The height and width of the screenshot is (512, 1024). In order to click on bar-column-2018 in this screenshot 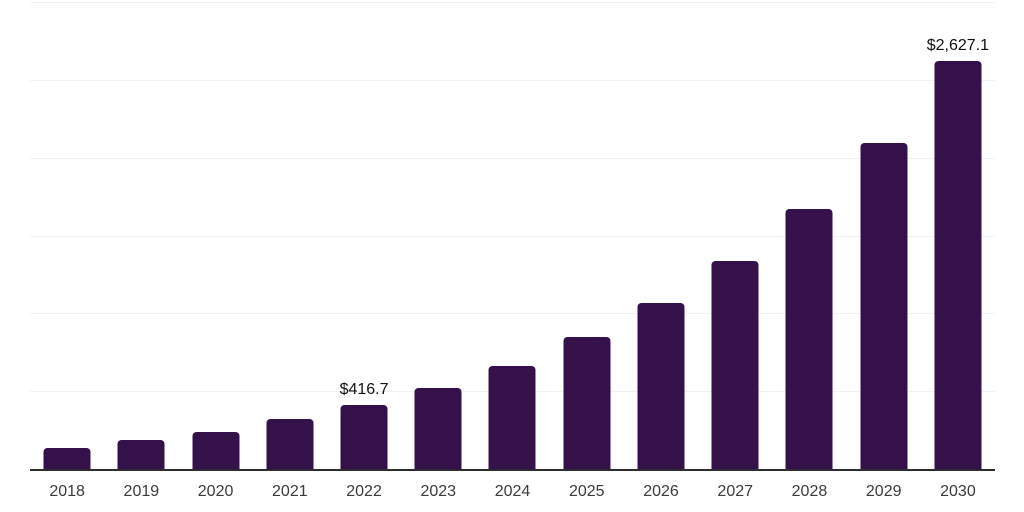, I will do `click(67, 236)`.